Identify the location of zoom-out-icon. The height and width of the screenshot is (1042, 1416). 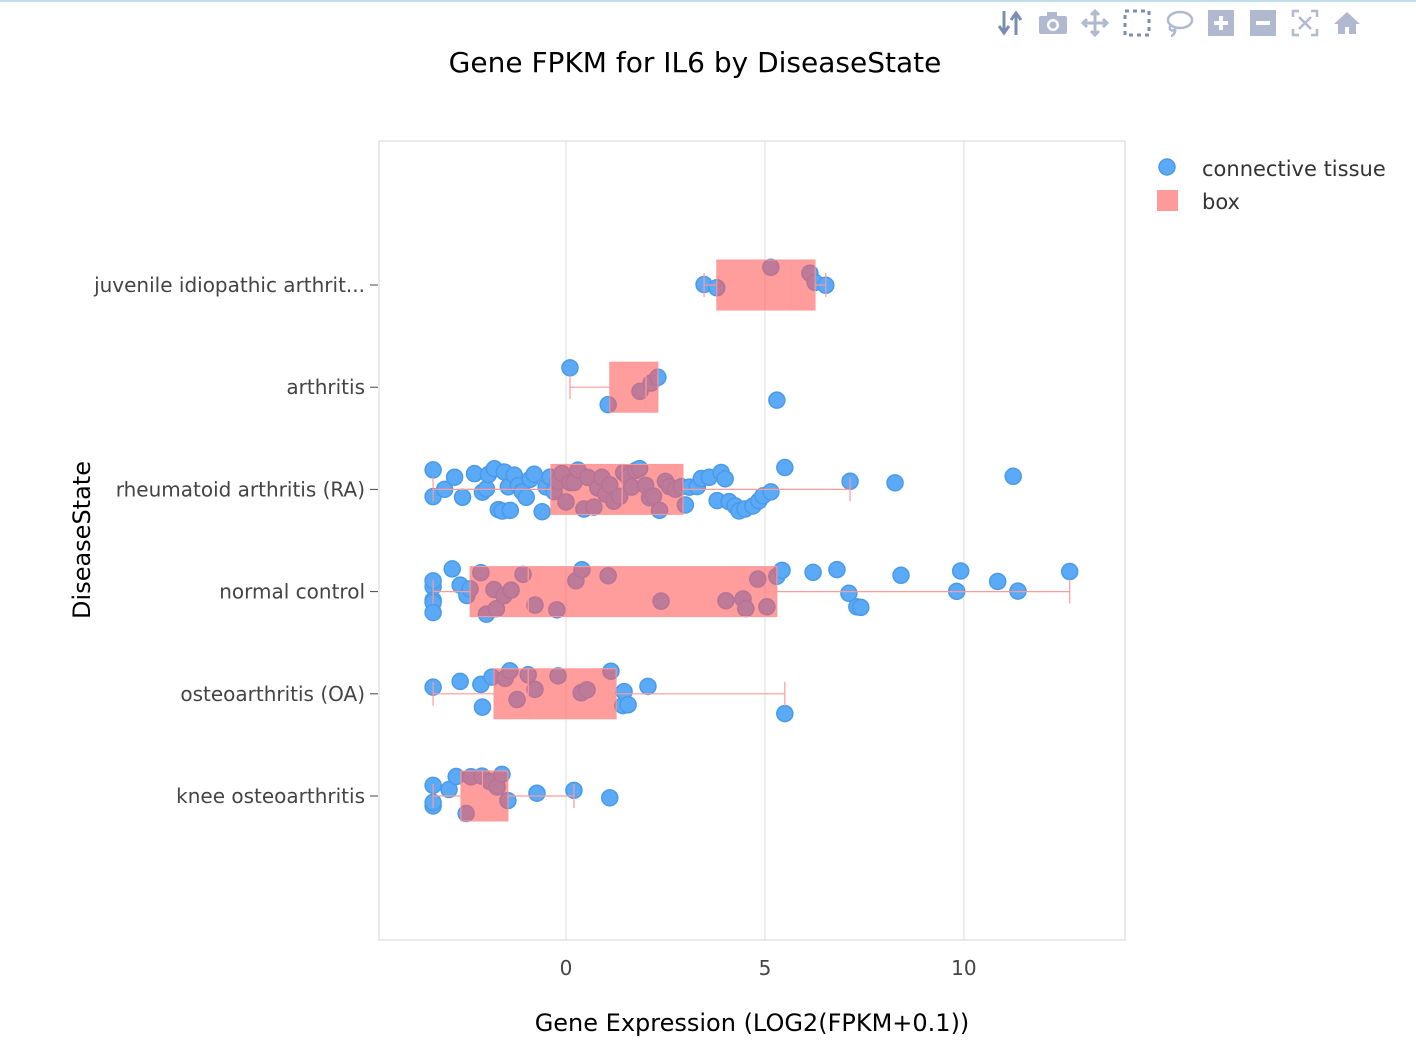
(1263, 23).